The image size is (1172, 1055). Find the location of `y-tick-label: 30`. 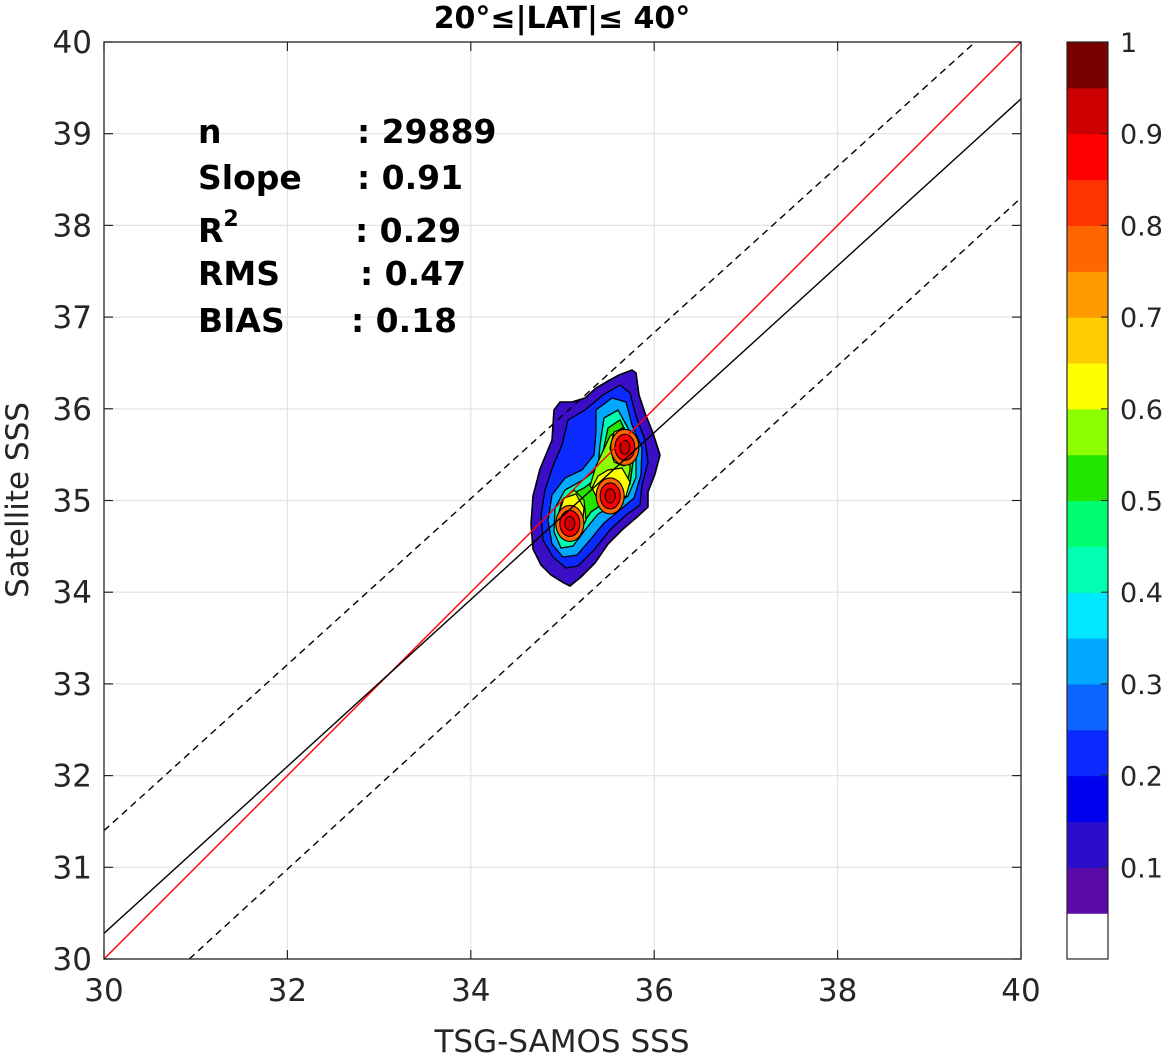

y-tick-label: 30 is located at coordinates (72, 960).